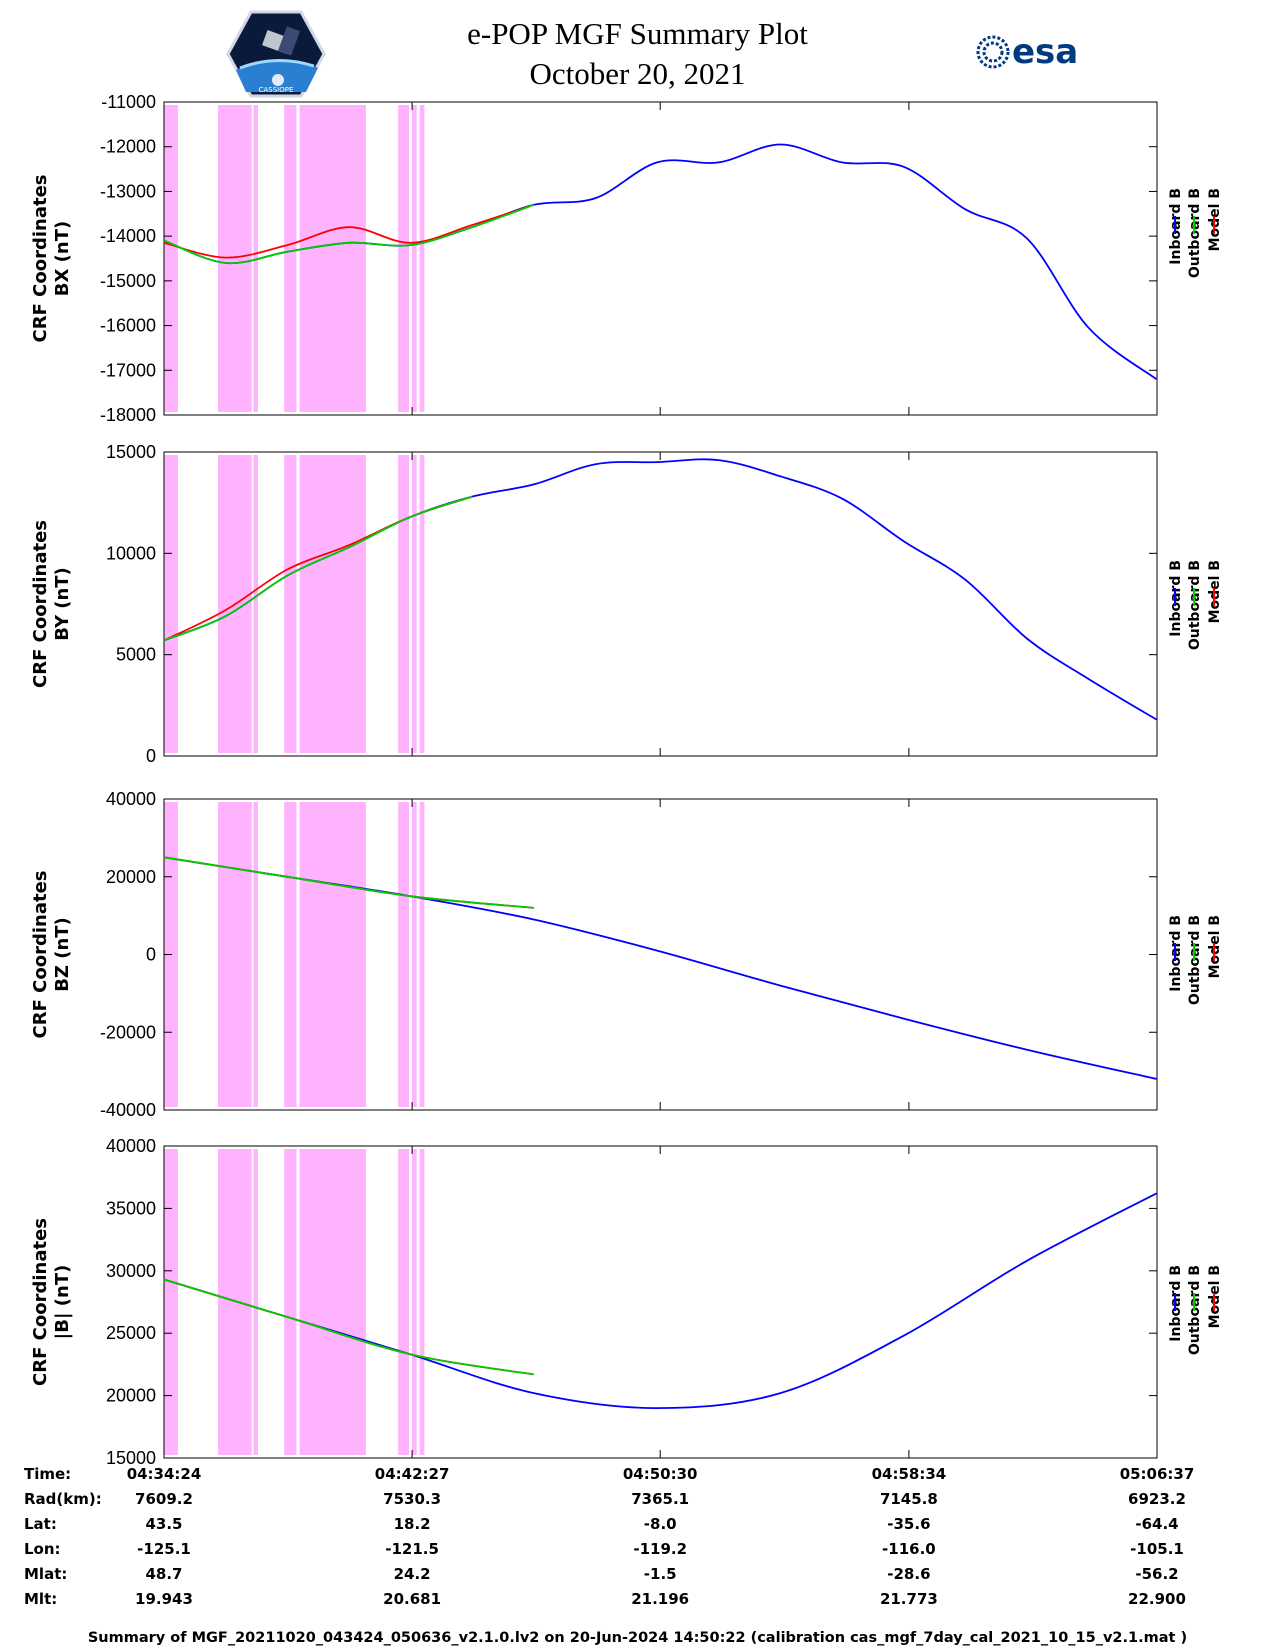 This screenshot has width=1275, height=1650. What do you see at coordinates (412, 1599) in the screenshot?
I see `info-value: 20.681` at bounding box center [412, 1599].